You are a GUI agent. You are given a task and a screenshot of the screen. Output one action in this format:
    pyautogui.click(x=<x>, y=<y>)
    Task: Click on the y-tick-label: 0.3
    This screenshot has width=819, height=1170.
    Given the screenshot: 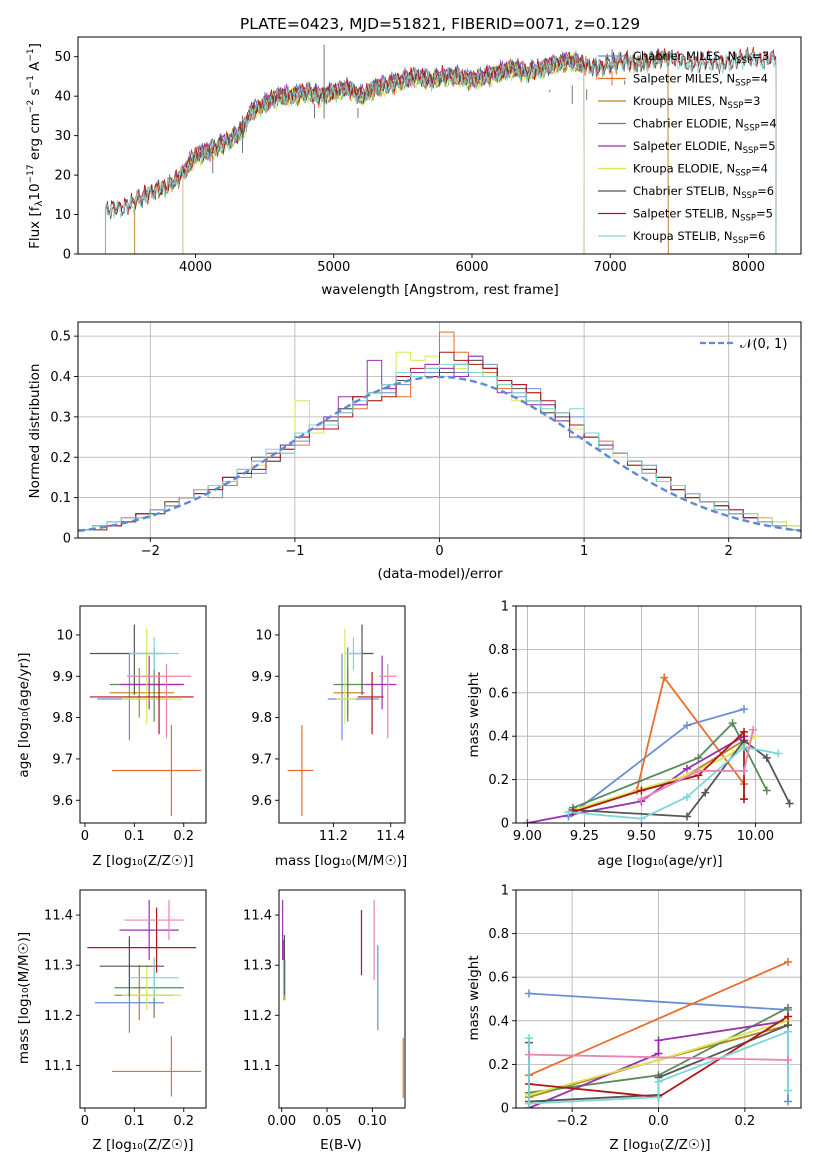 What is the action you would take?
    pyautogui.click(x=60, y=417)
    